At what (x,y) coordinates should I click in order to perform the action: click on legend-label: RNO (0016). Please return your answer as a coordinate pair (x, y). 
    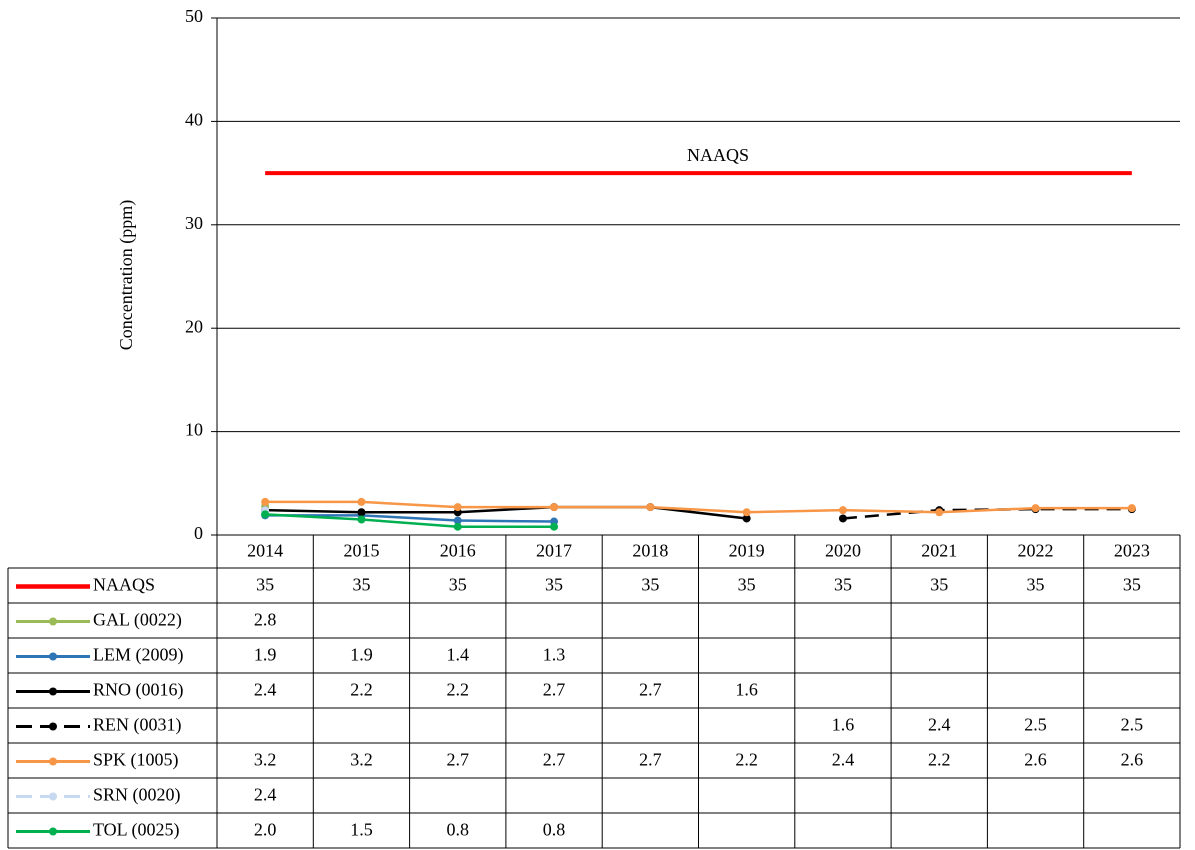
    Looking at the image, I should click on (138, 690).